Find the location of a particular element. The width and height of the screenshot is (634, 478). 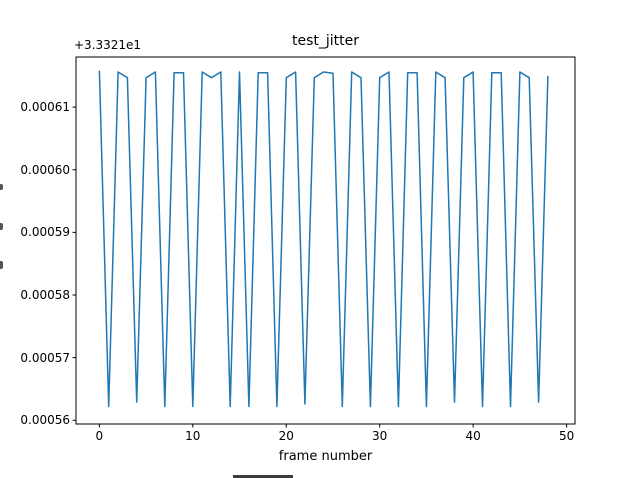

x-tick-label: 10 is located at coordinates (193, 436).